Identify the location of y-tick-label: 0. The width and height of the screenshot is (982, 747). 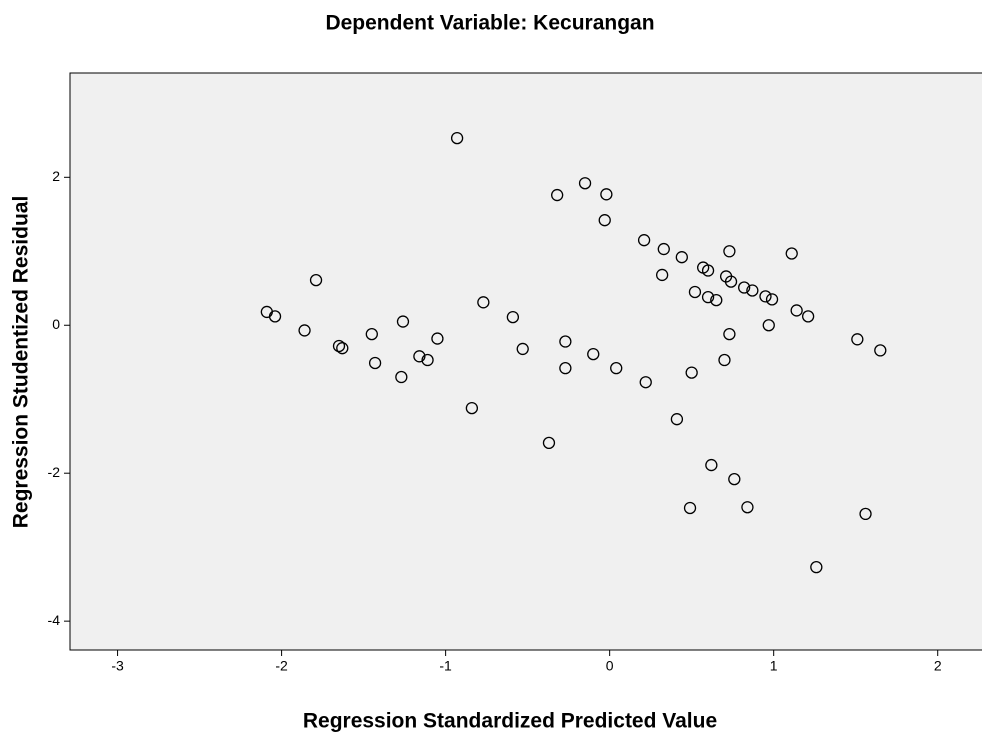
(56, 324).